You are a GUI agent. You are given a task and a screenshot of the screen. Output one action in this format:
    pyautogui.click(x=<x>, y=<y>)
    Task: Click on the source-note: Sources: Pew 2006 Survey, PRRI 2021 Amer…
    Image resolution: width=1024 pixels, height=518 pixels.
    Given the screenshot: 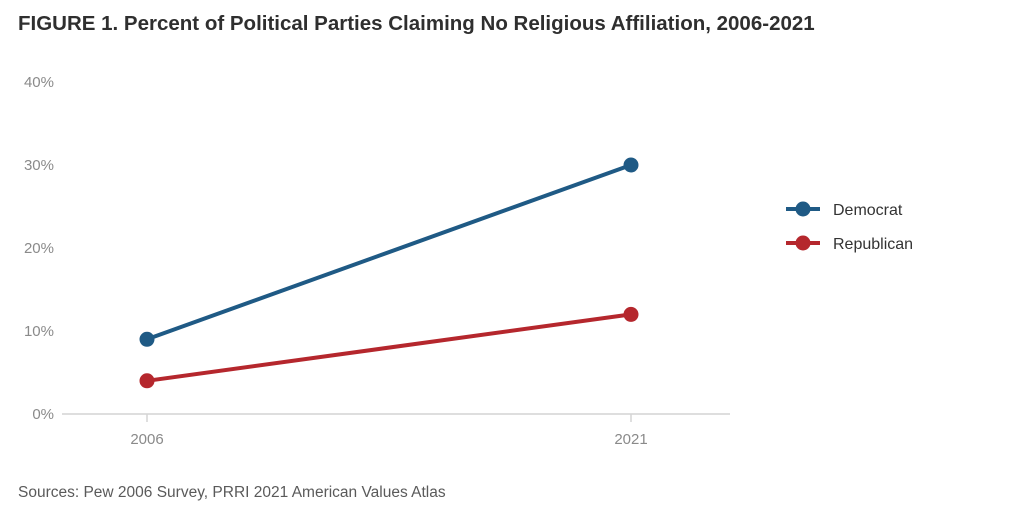 What is the action you would take?
    pyautogui.click(x=232, y=492)
    